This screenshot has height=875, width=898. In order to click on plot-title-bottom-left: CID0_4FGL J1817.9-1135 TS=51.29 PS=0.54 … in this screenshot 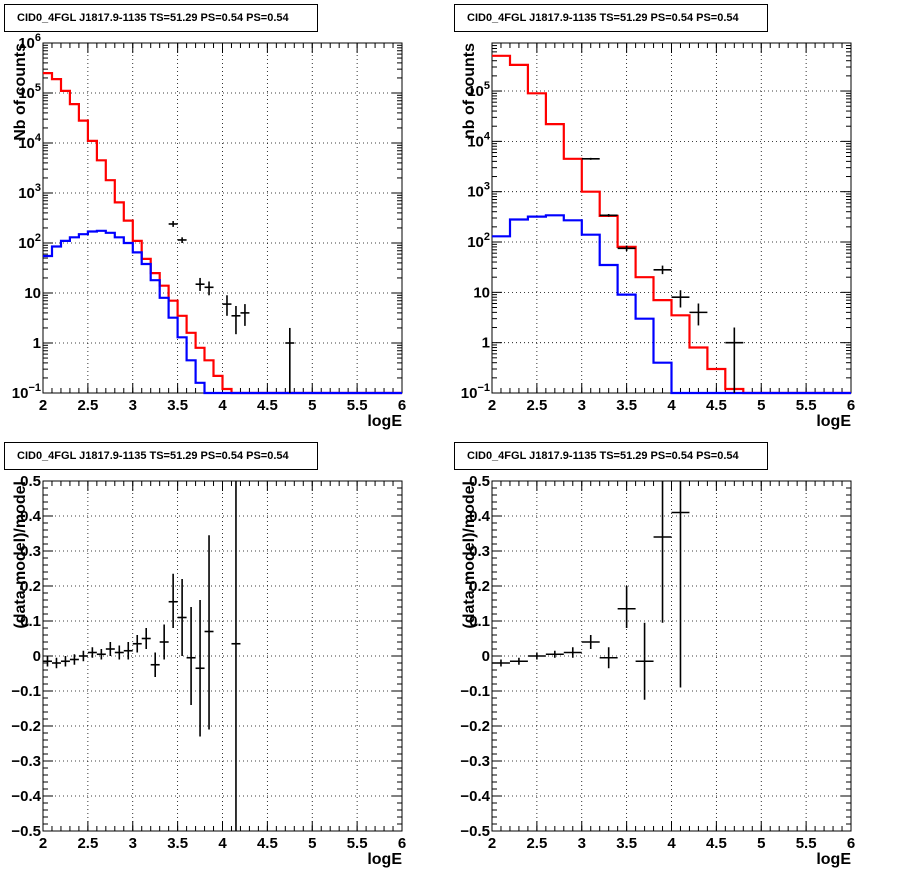, I will do `click(161, 456)`.